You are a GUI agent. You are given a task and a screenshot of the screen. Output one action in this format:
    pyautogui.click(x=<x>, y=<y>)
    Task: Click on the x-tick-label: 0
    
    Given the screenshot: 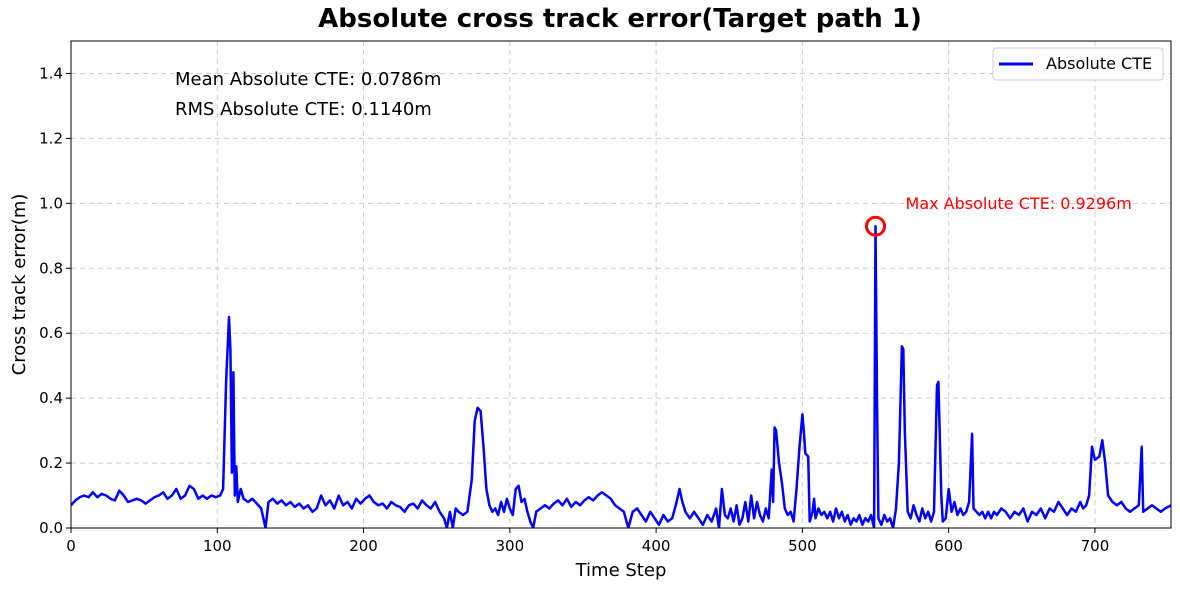 What is the action you would take?
    pyautogui.click(x=71, y=546)
    